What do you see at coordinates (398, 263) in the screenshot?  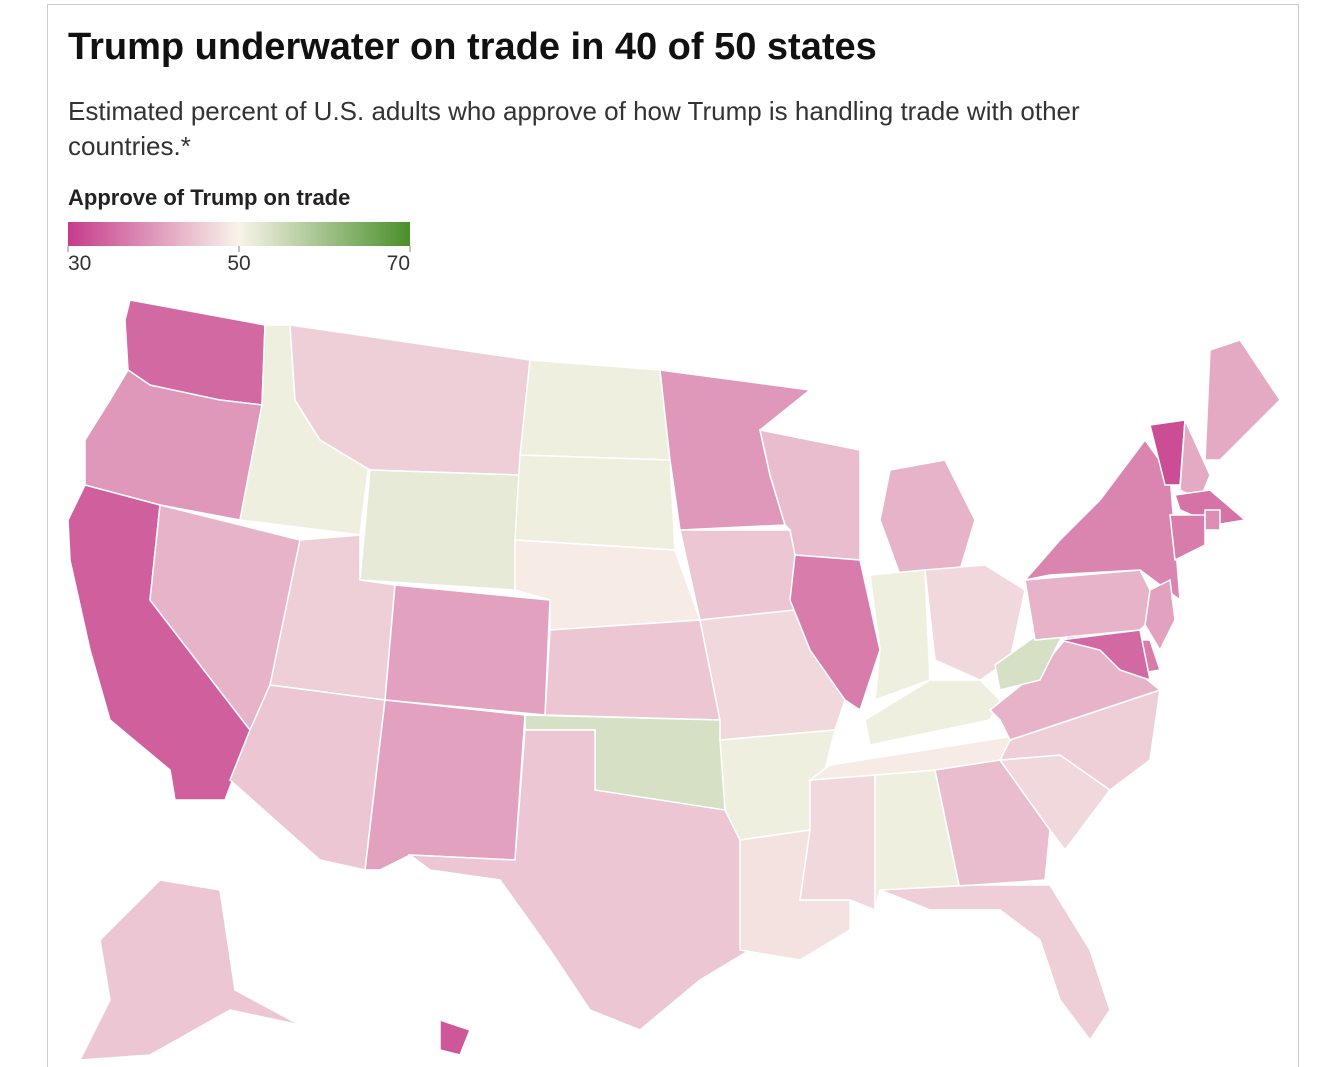 I see `legend-tick-label: 70` at bounding box center [398, 263].